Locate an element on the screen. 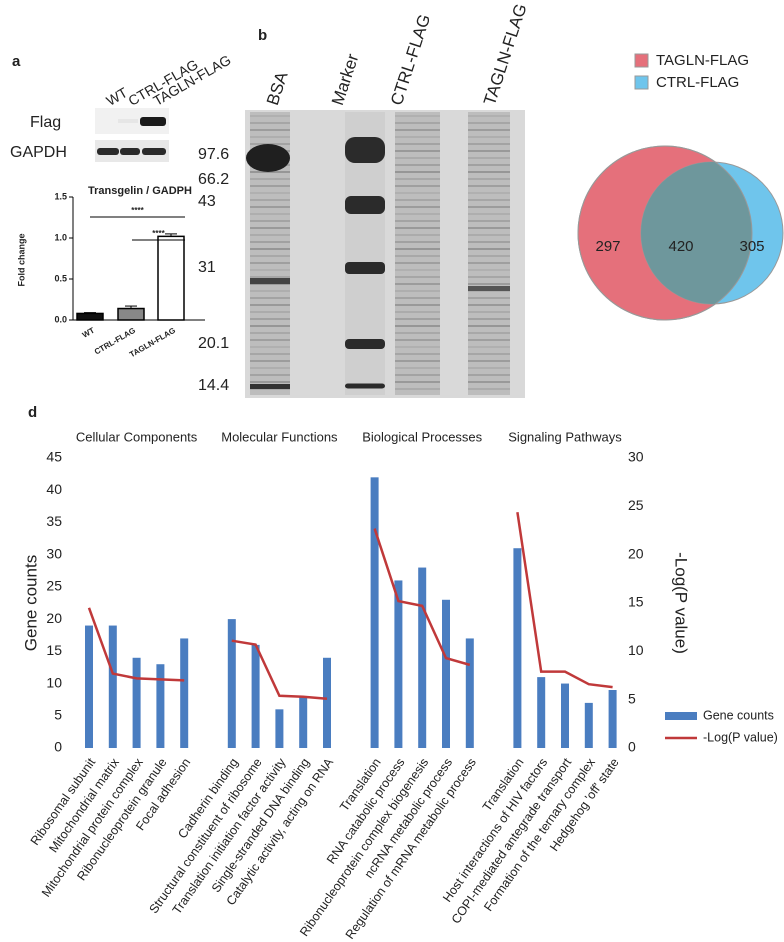 The image size is (784, 942). group-label: Signaling Pathways is located at coordinates (565, 436).